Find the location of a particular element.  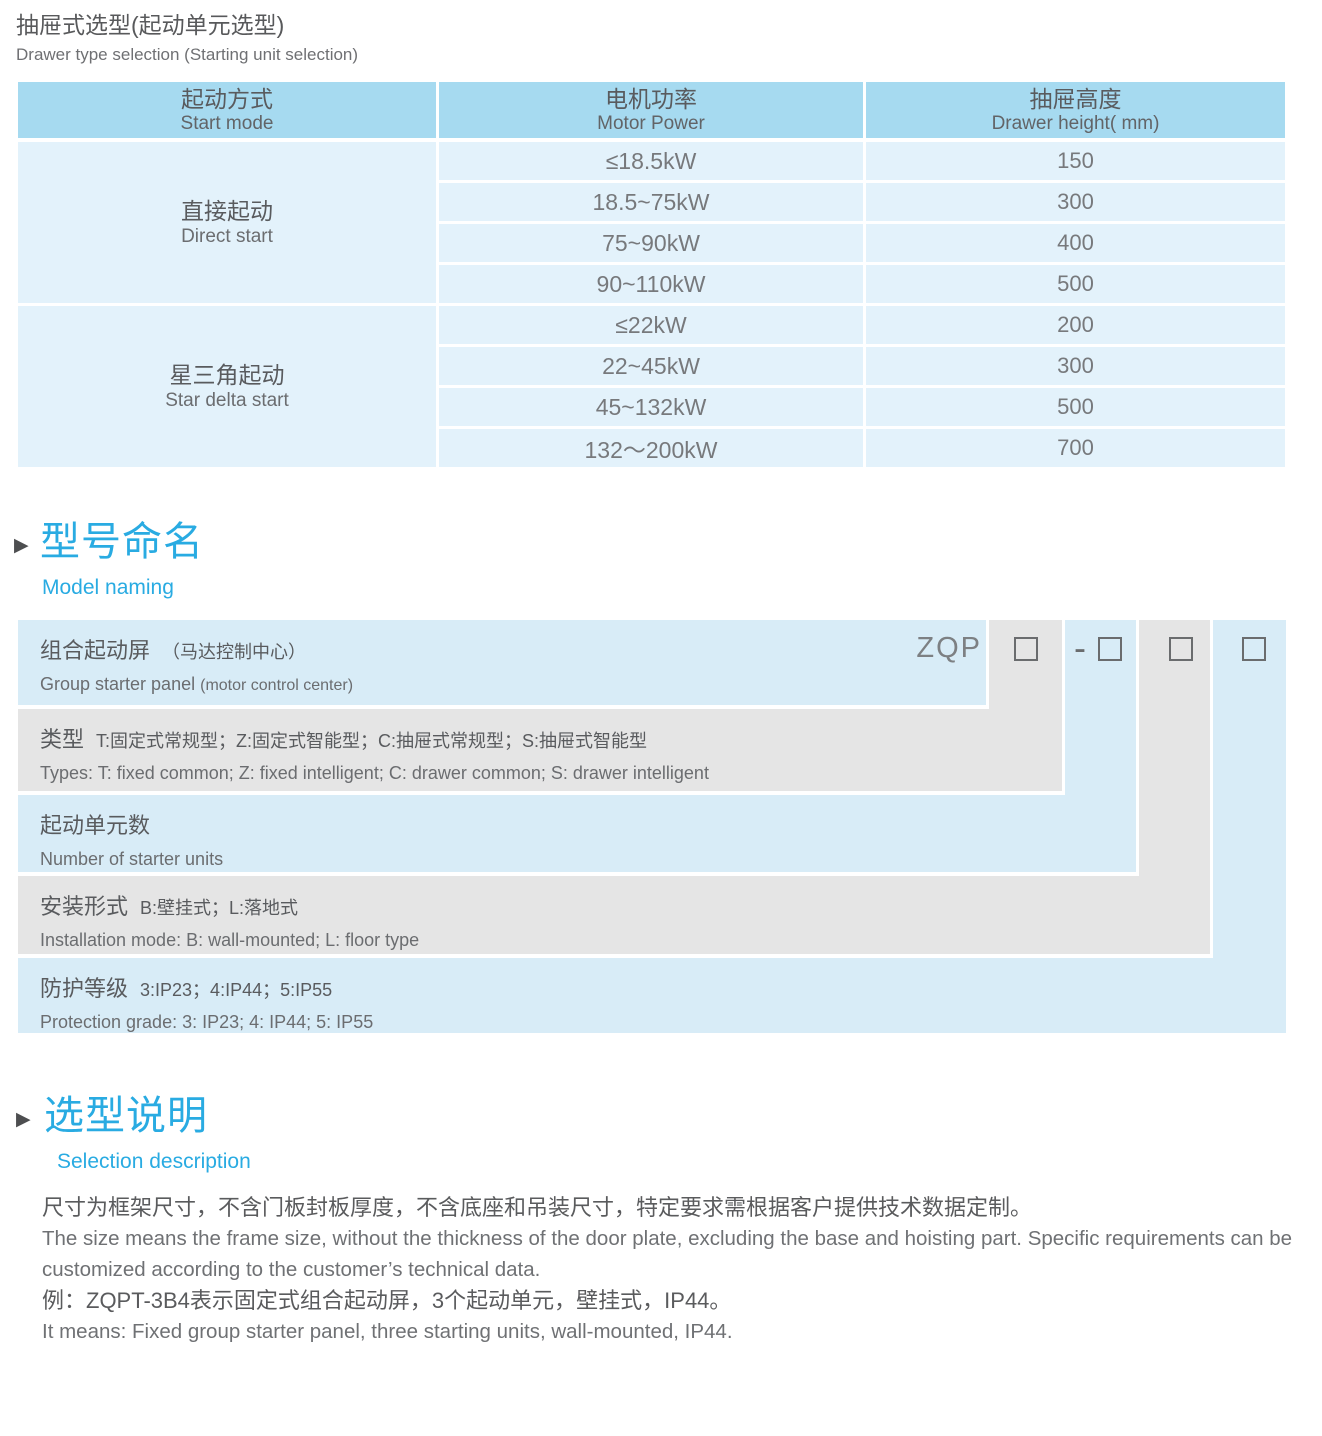

table-row: 90~110kW 500 is located at coordinates (862, 284).